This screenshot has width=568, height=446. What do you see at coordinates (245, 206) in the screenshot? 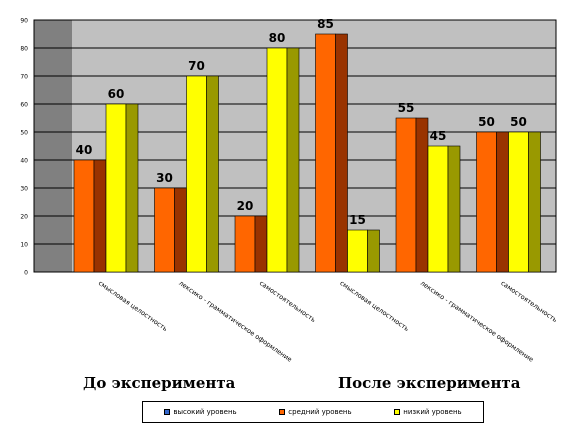
I see `data-label: 20` at bounding box center [245, 206].